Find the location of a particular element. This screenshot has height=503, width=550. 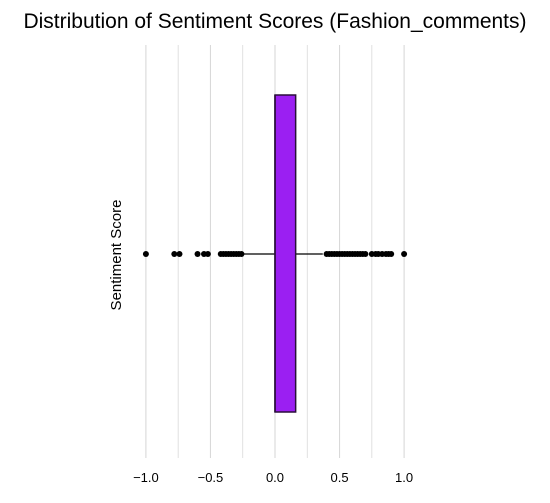

outlier-layer is located at coordinates (275, 254).